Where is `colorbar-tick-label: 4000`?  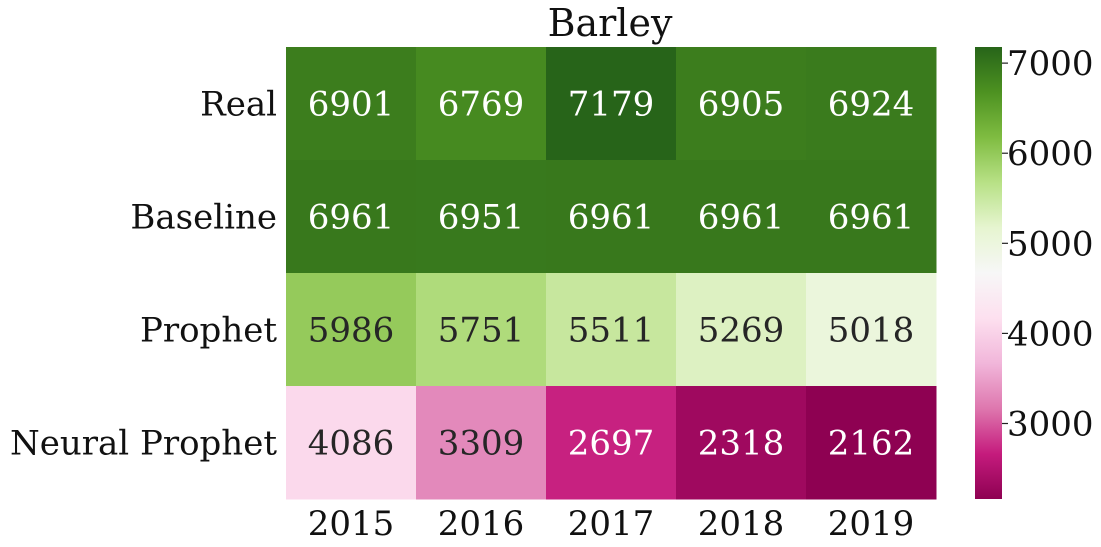
colorbar-tick-label: 4000 is located at coordinates (1050, 334).